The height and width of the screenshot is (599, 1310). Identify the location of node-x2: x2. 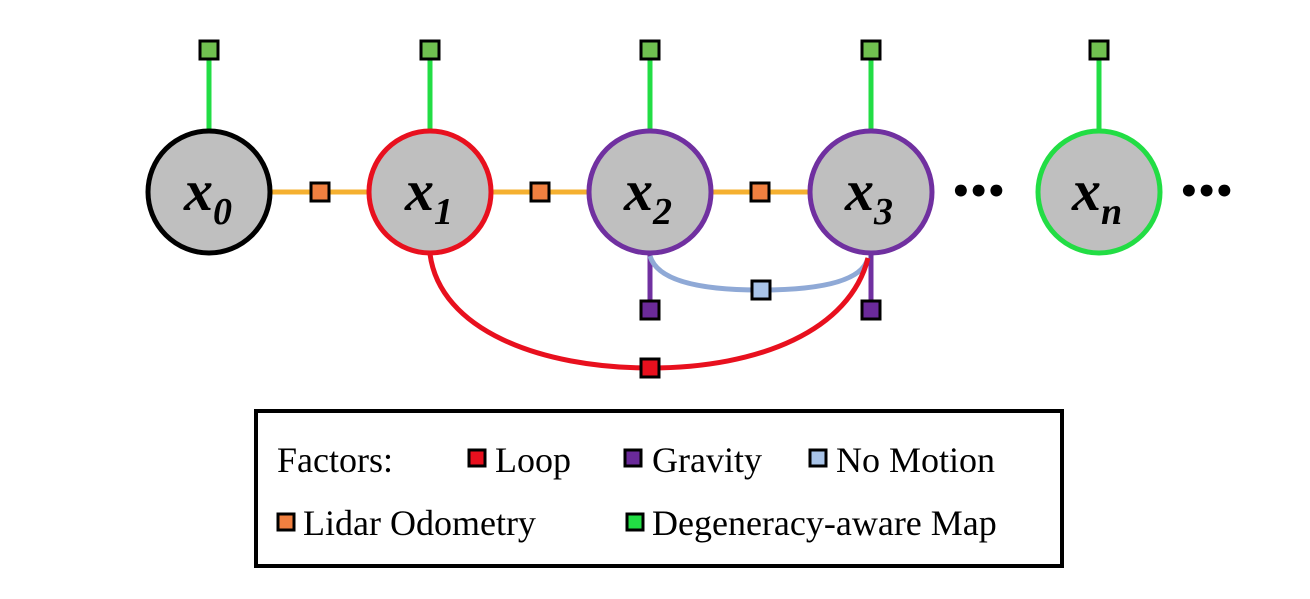
(650, 192).